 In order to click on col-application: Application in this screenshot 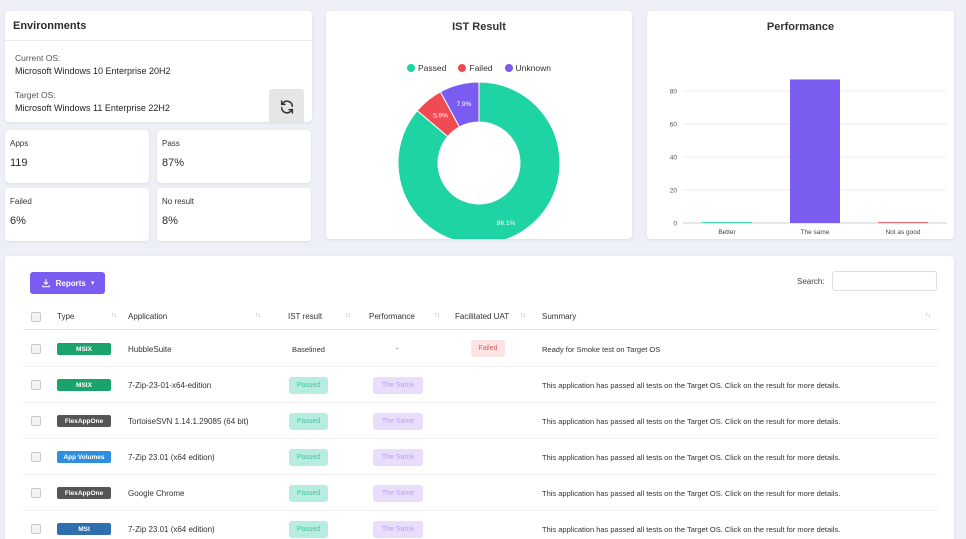, I will do `click(148, 316)`.